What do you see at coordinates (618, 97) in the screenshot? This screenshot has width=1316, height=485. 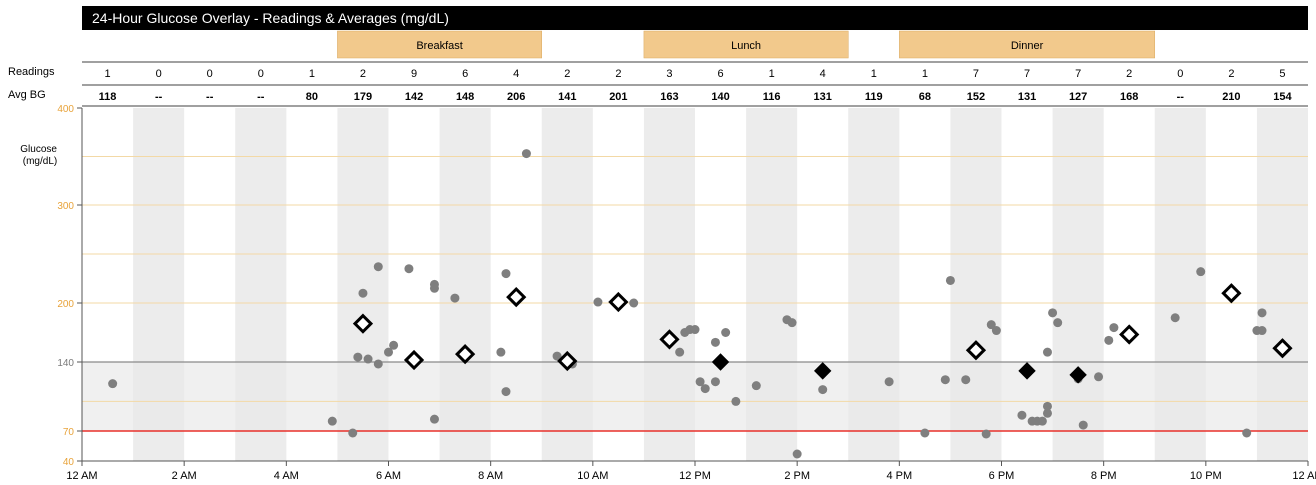 I see `average-value: 201` at bounding box center [618, 97].